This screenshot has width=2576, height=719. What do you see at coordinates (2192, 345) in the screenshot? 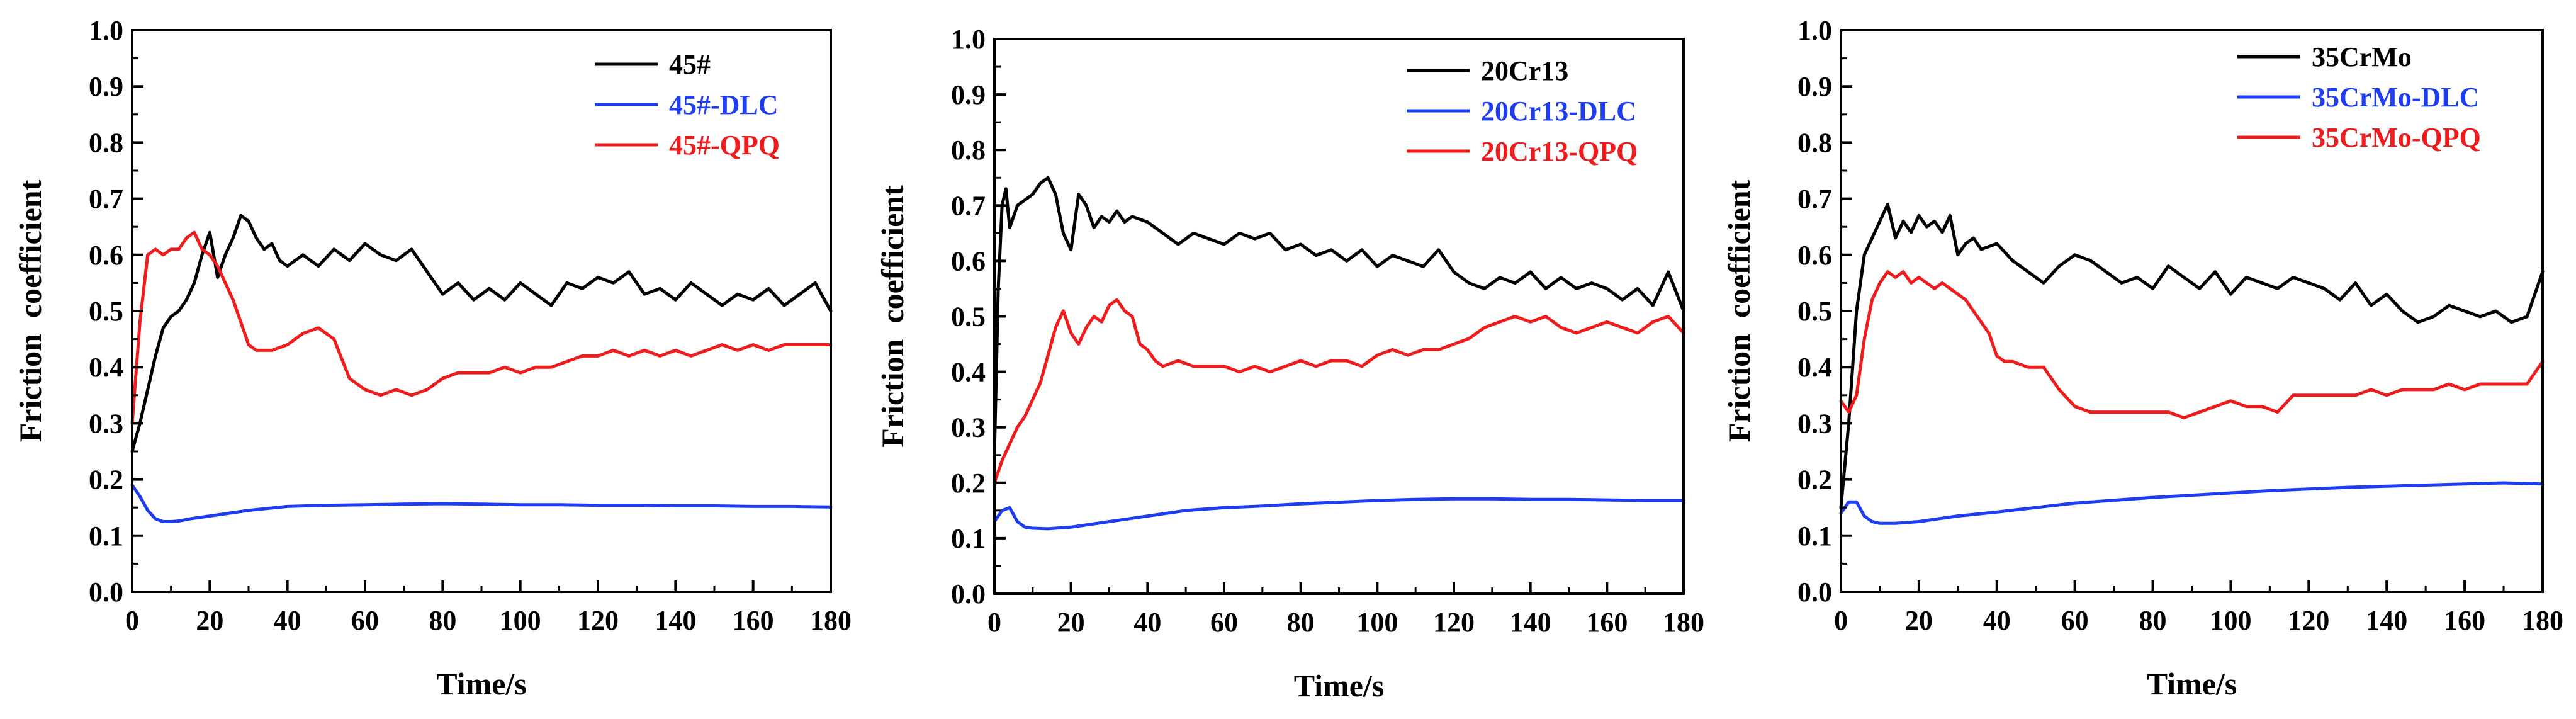
I see `series-line-35crmo-qpq` at bounding box center [2192, 345].